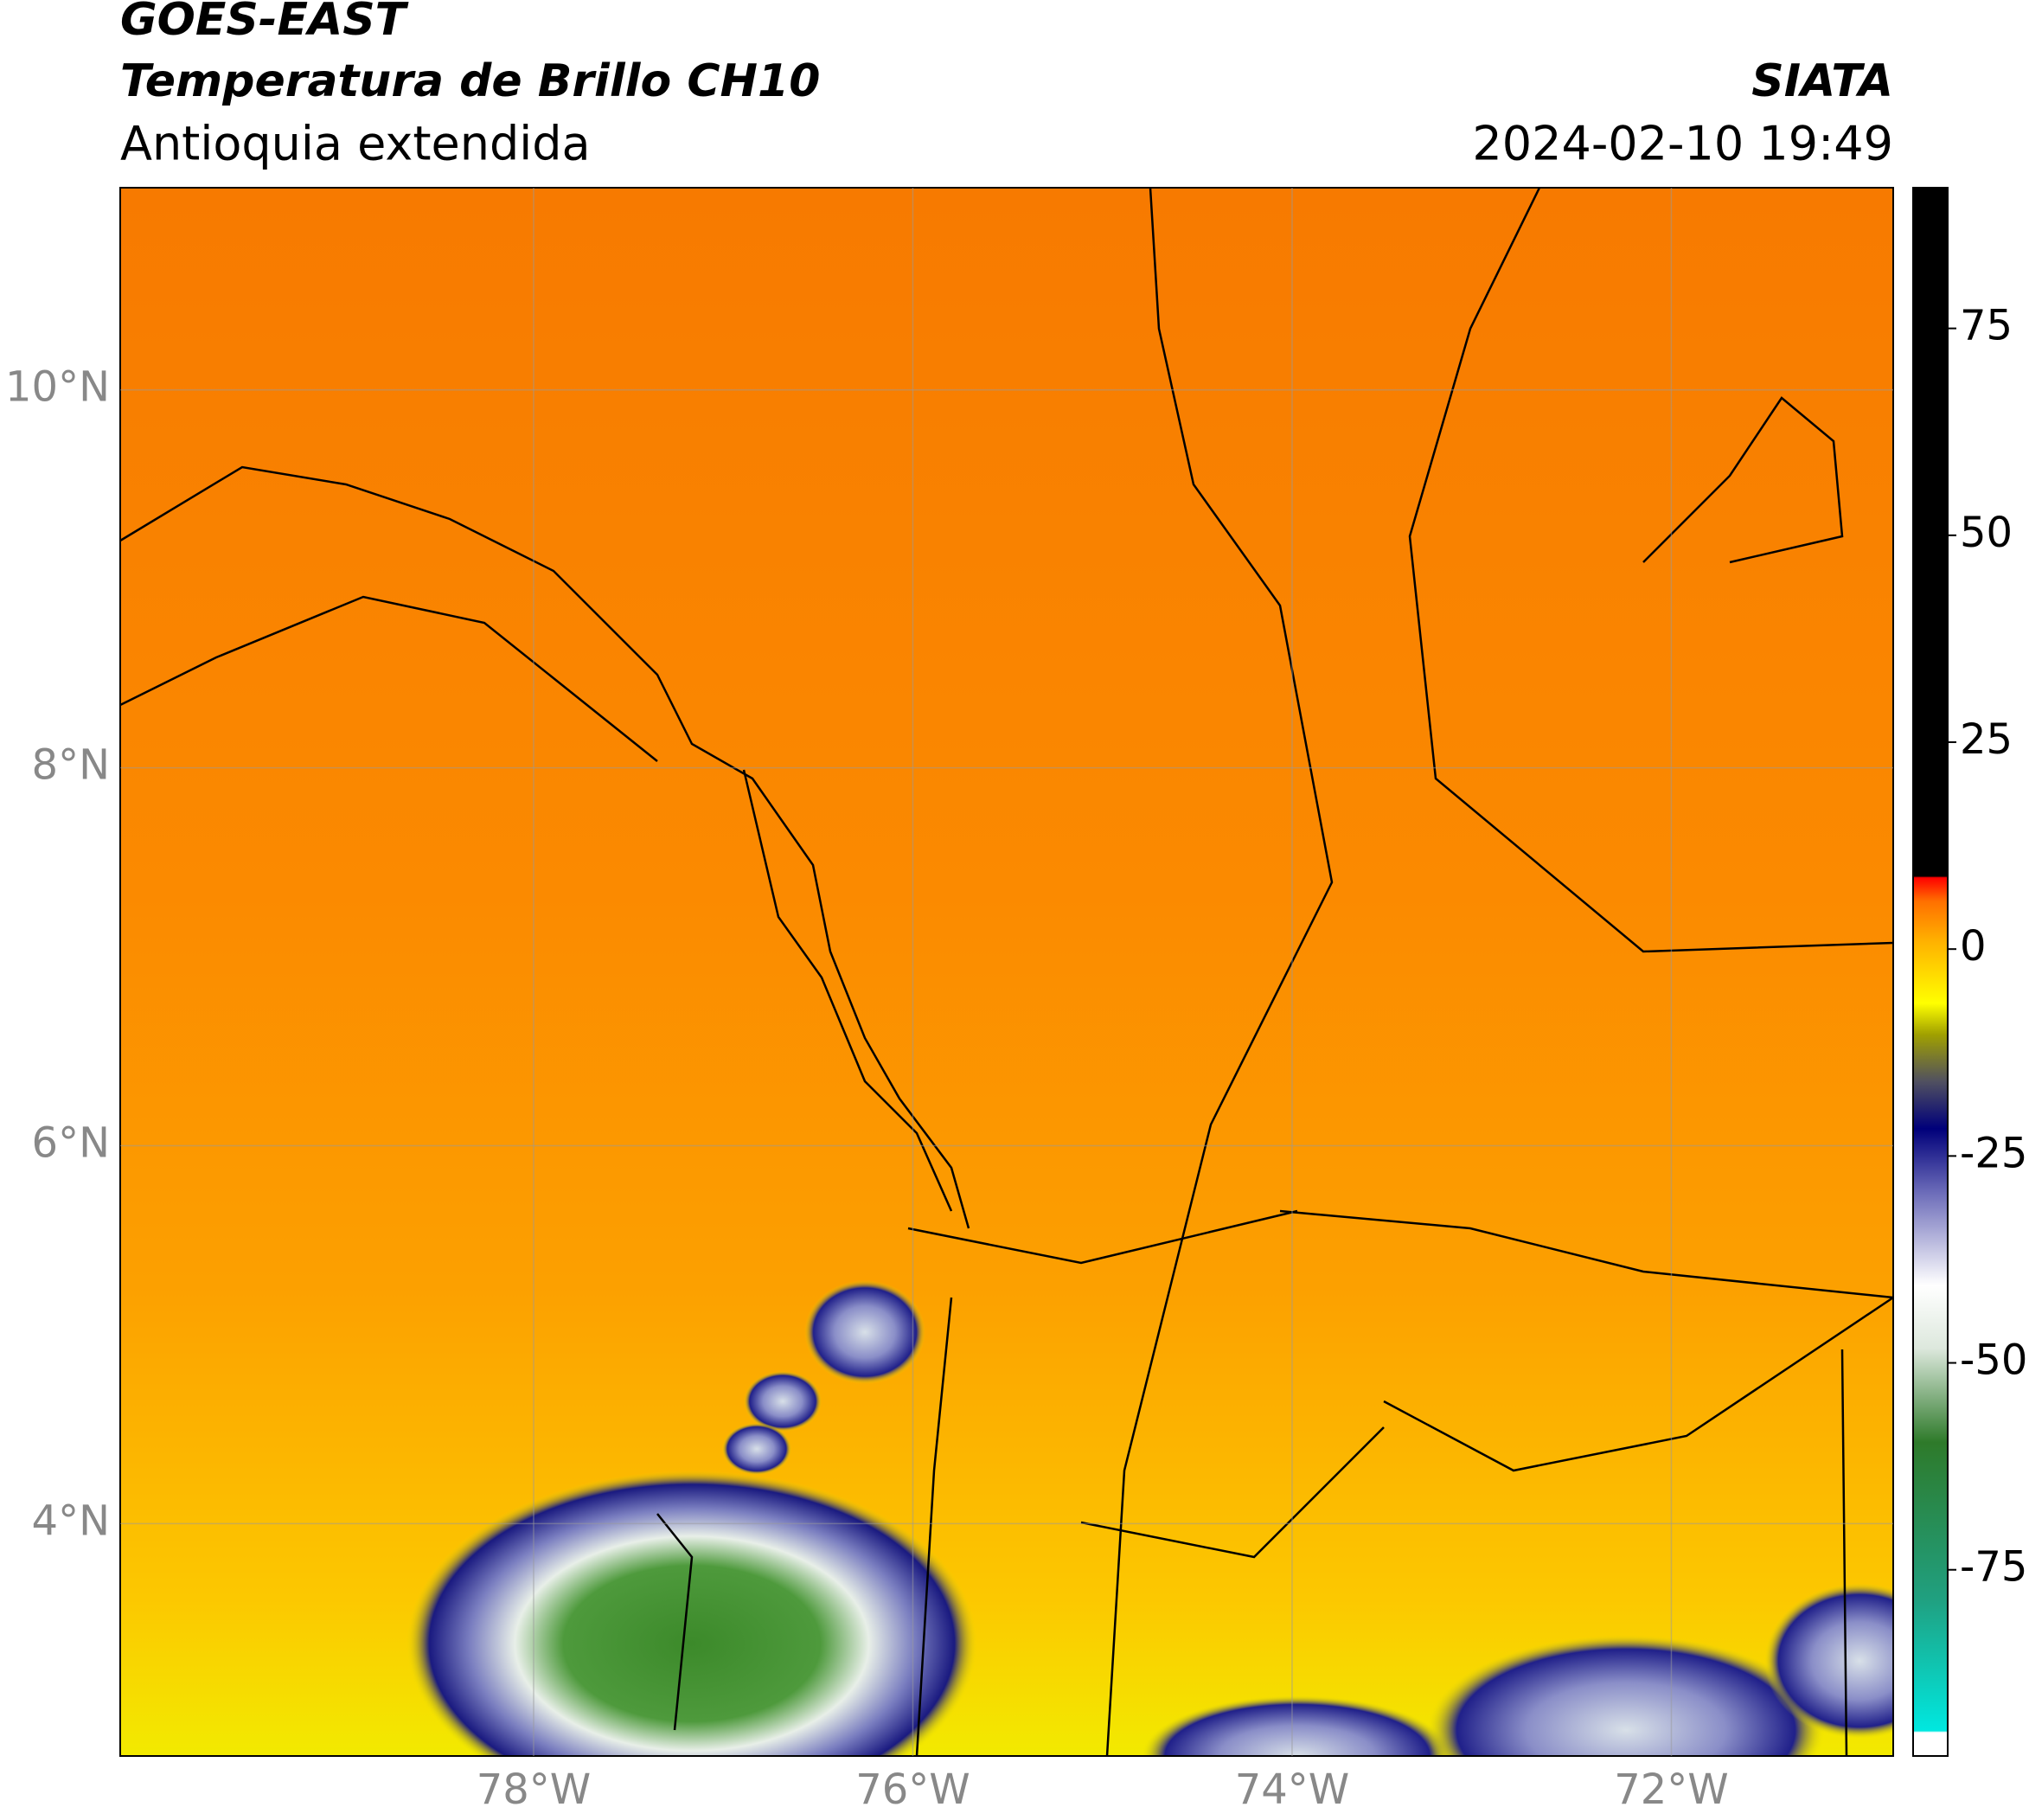 The height and width of the screenshot is (1820, 2029). What do you see at coordinates (1930, 972) in the screenshot?
I see `colorbar` at bounding box center [1930, 972].